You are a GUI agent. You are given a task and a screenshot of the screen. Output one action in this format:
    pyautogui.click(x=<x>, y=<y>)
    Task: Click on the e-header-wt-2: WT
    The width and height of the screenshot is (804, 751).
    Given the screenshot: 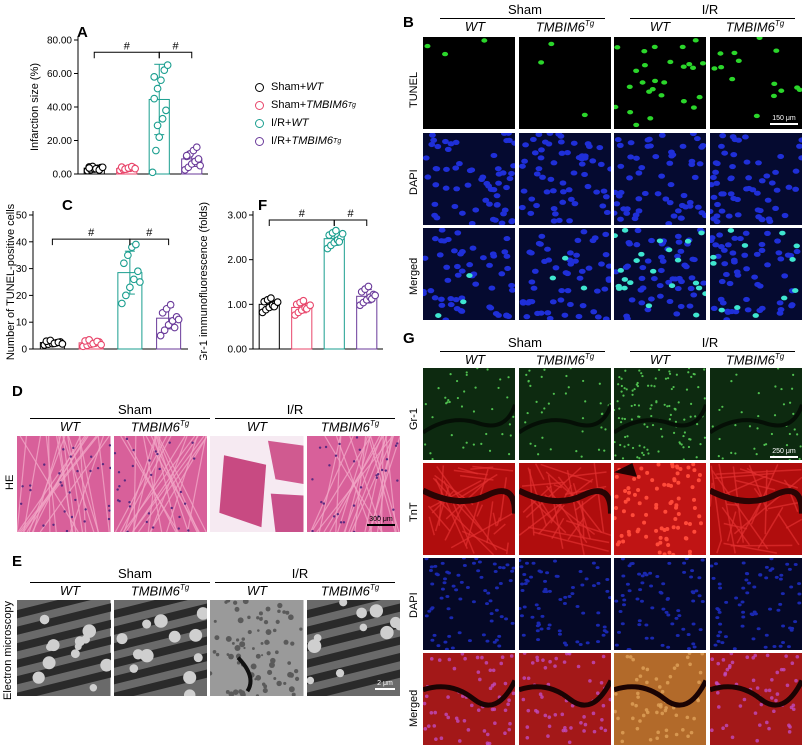 What is the action you would take?
    pyautogui.click(x=257, y=590)
    